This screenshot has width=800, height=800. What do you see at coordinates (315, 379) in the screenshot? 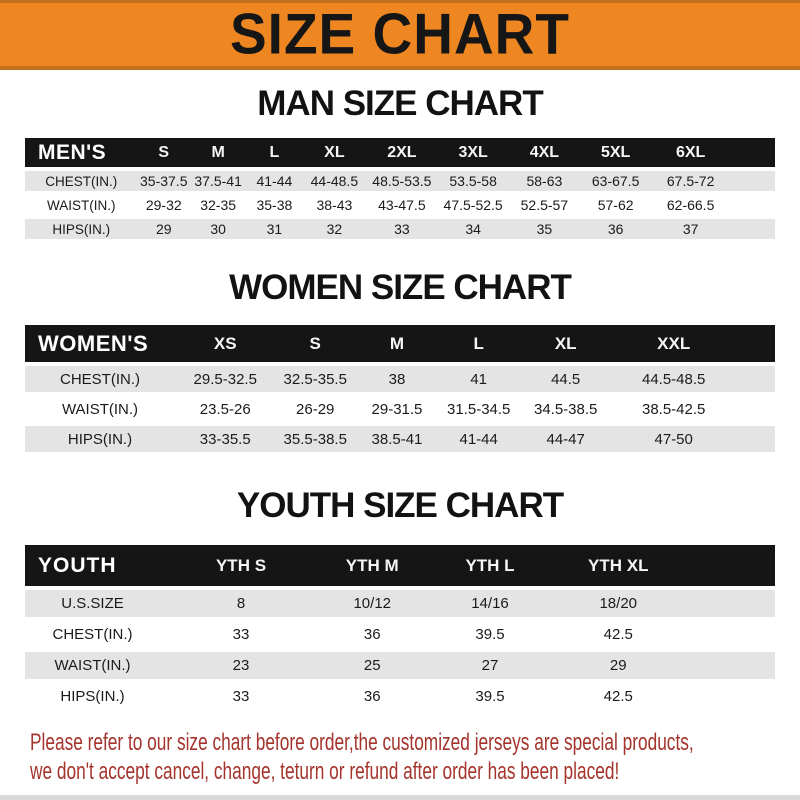
I see `size-value-cell: 32.5-35.5` at bounding box center [315, 379].